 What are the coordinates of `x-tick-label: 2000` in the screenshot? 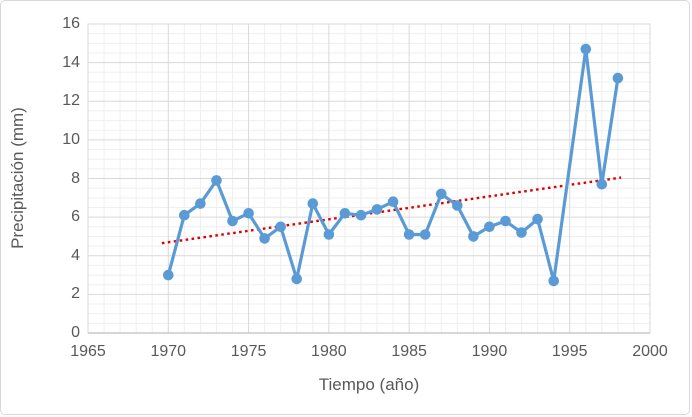 It's located at (650, 351).